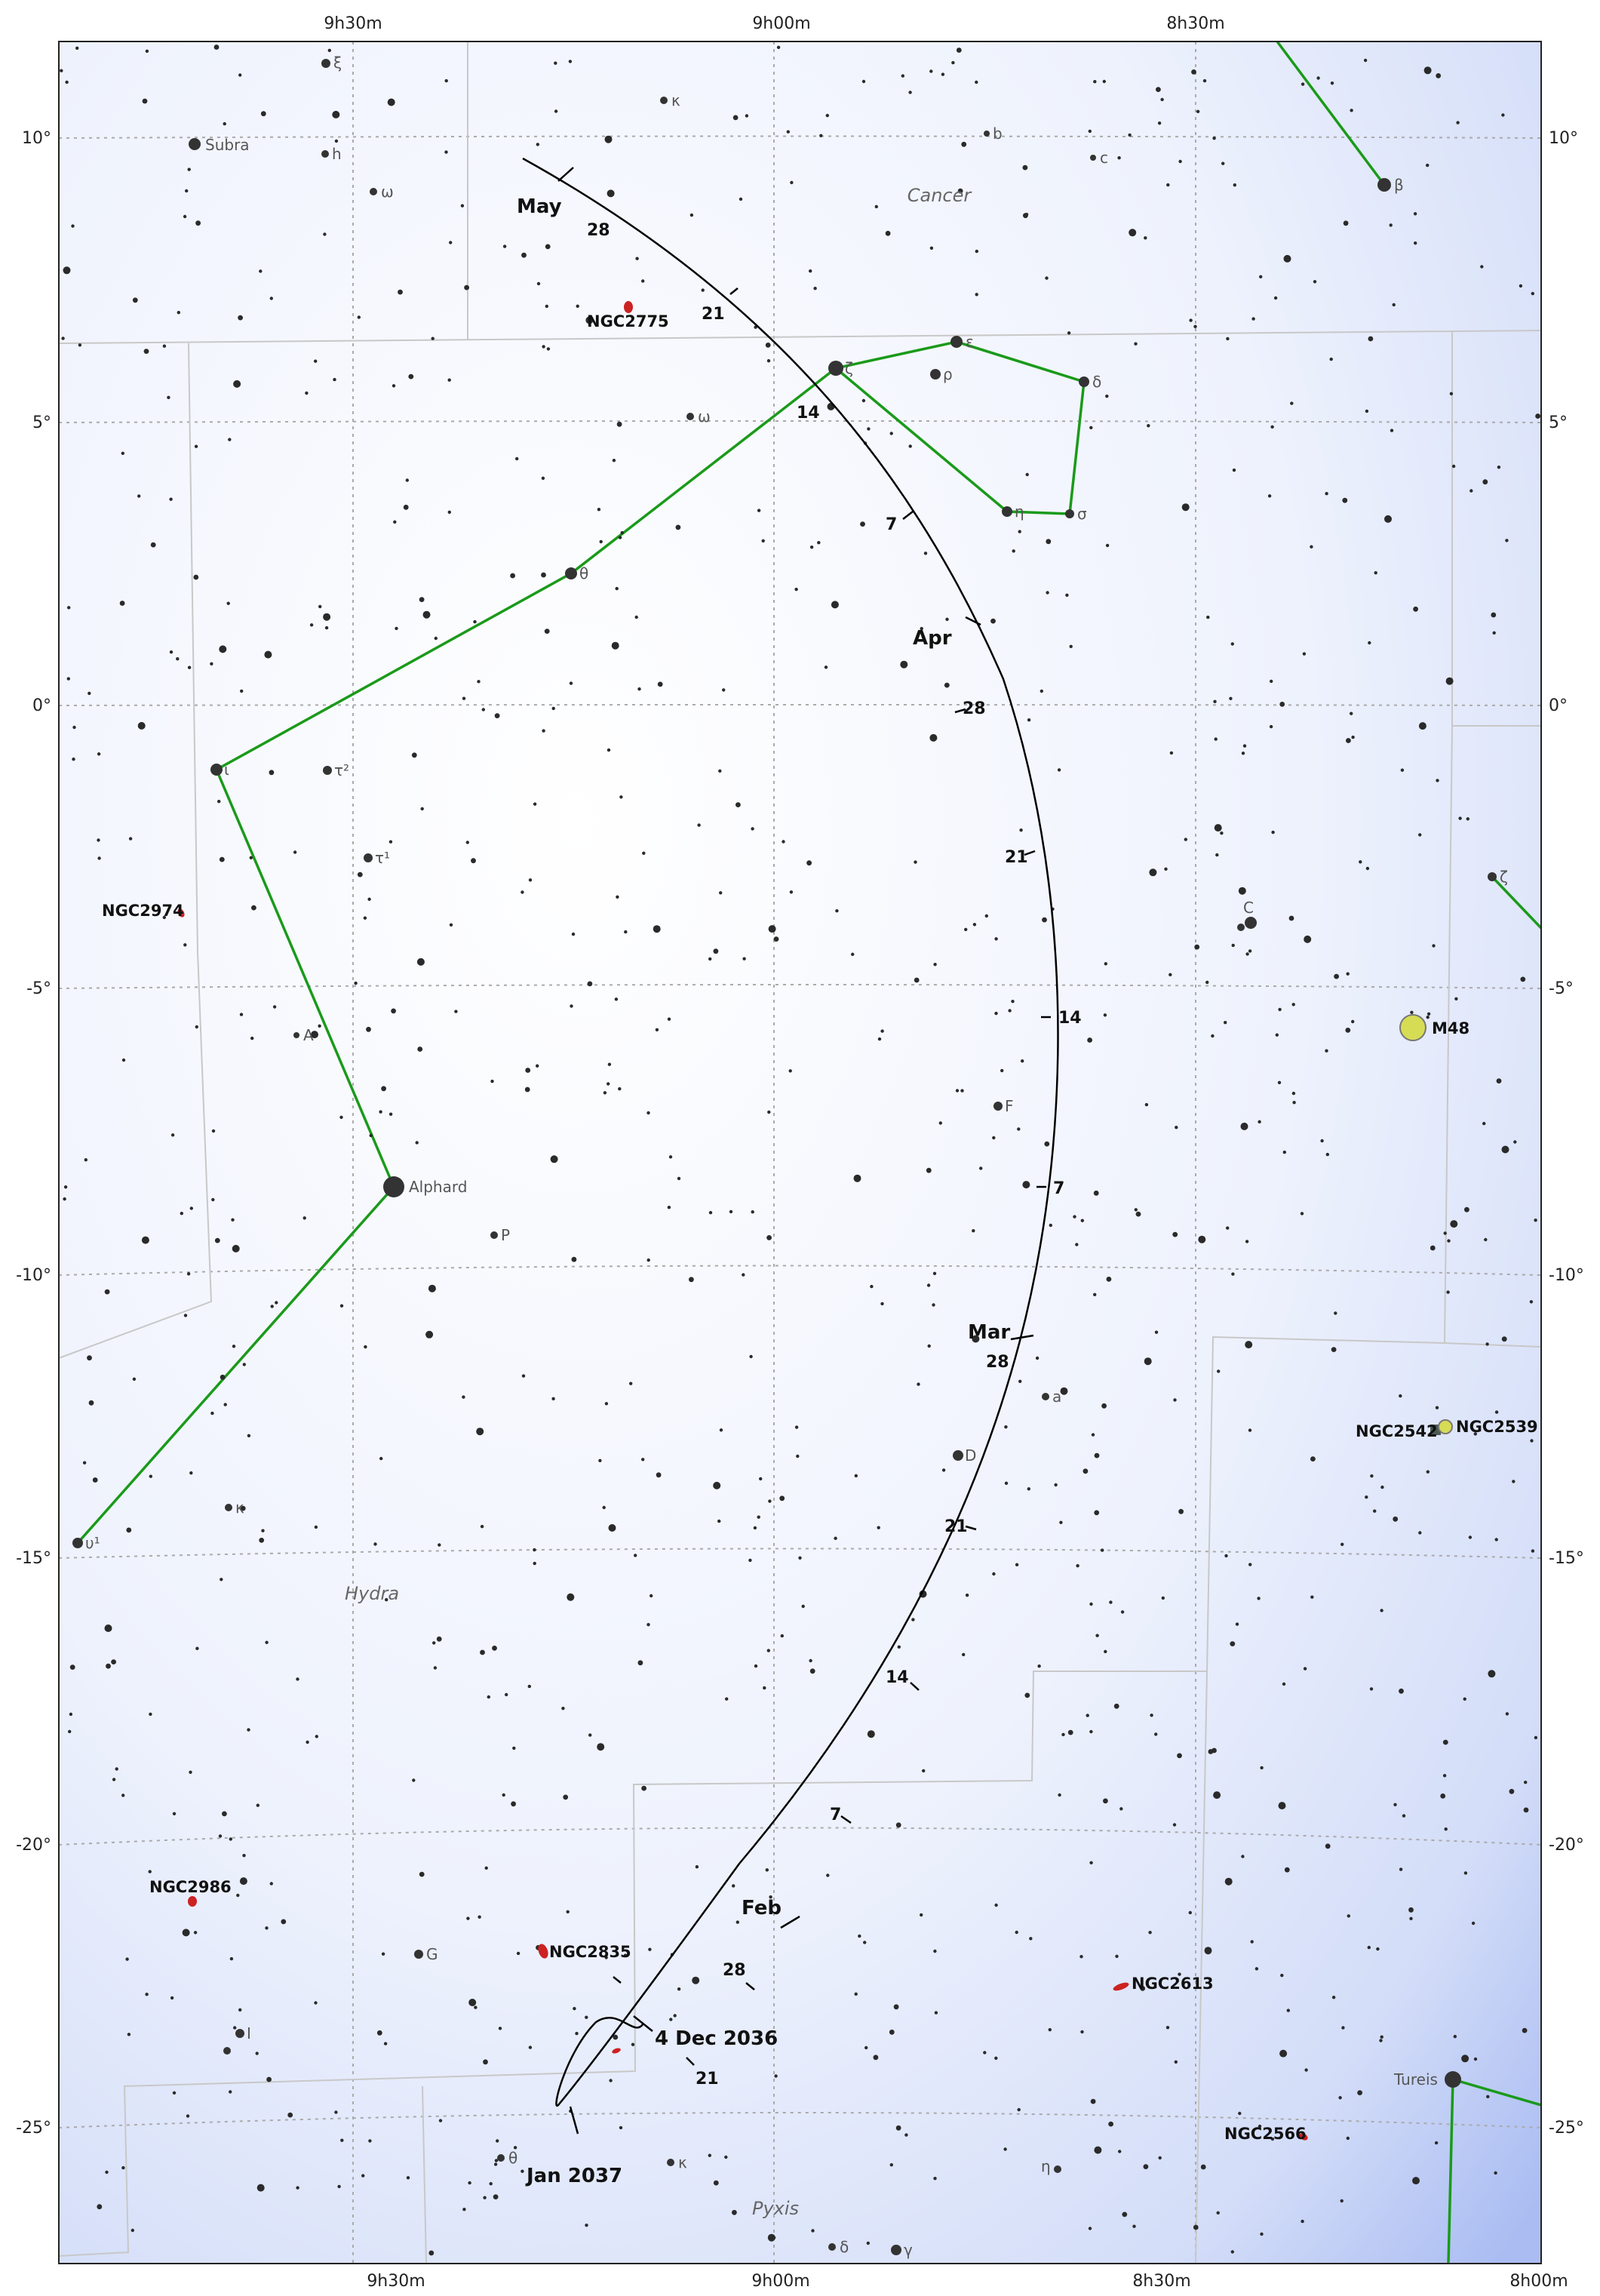 The width and height of the screenshot is (1600, 2296). I want to click on star-eta-hya: η, so click(1019, 512).